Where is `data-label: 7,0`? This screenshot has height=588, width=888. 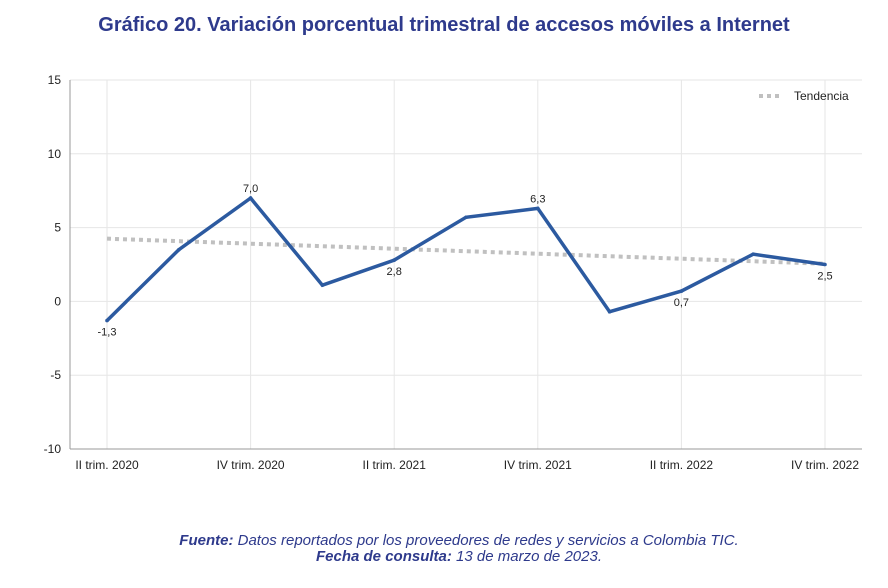 data-label: 7,0 is located at coordinates (250, 189).